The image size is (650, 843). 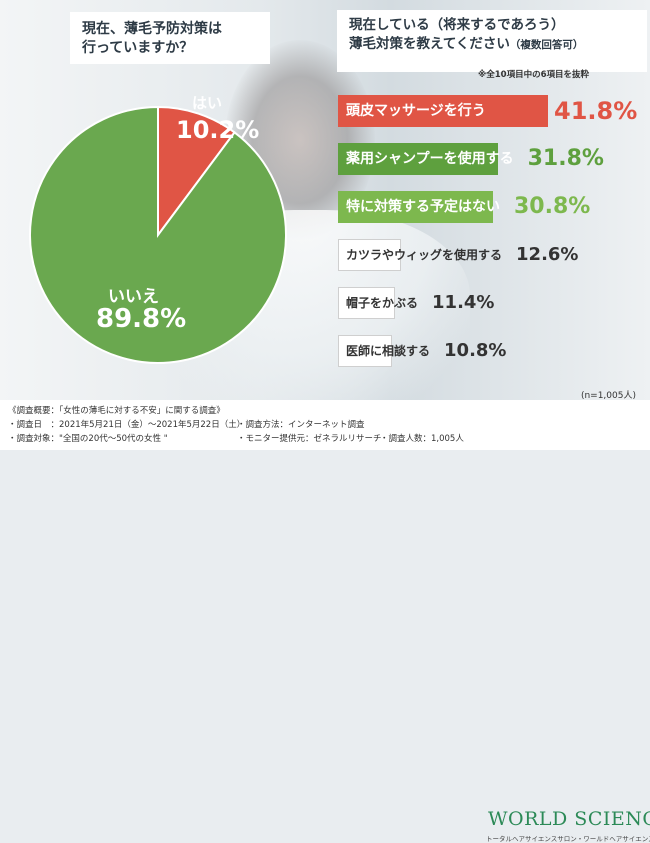 What do you see at coordinates (608, 396) in the screenshot?
I see `sample-size: (n=1,005人)` at bounding box center [608, 396].